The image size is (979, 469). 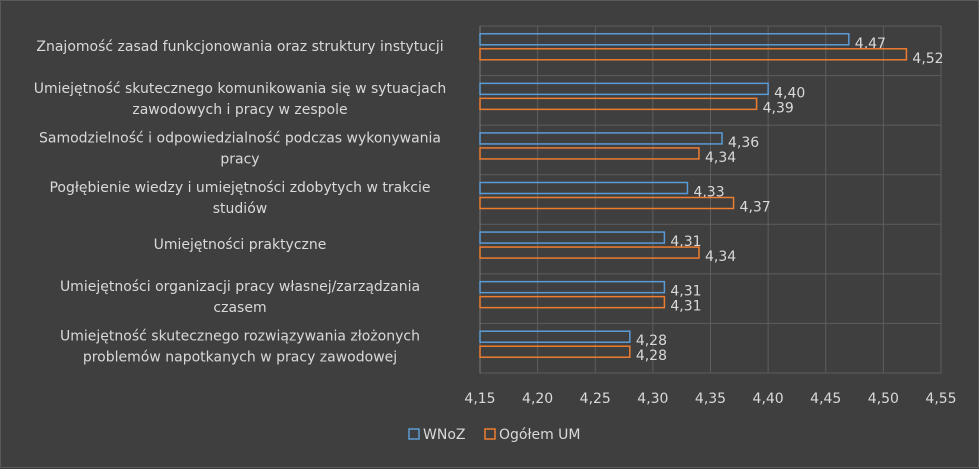 What do you see at coordinates (537, 399) in the screenshot?
I see `x-tick-label: 4,20` at bounding box center [537, 399].